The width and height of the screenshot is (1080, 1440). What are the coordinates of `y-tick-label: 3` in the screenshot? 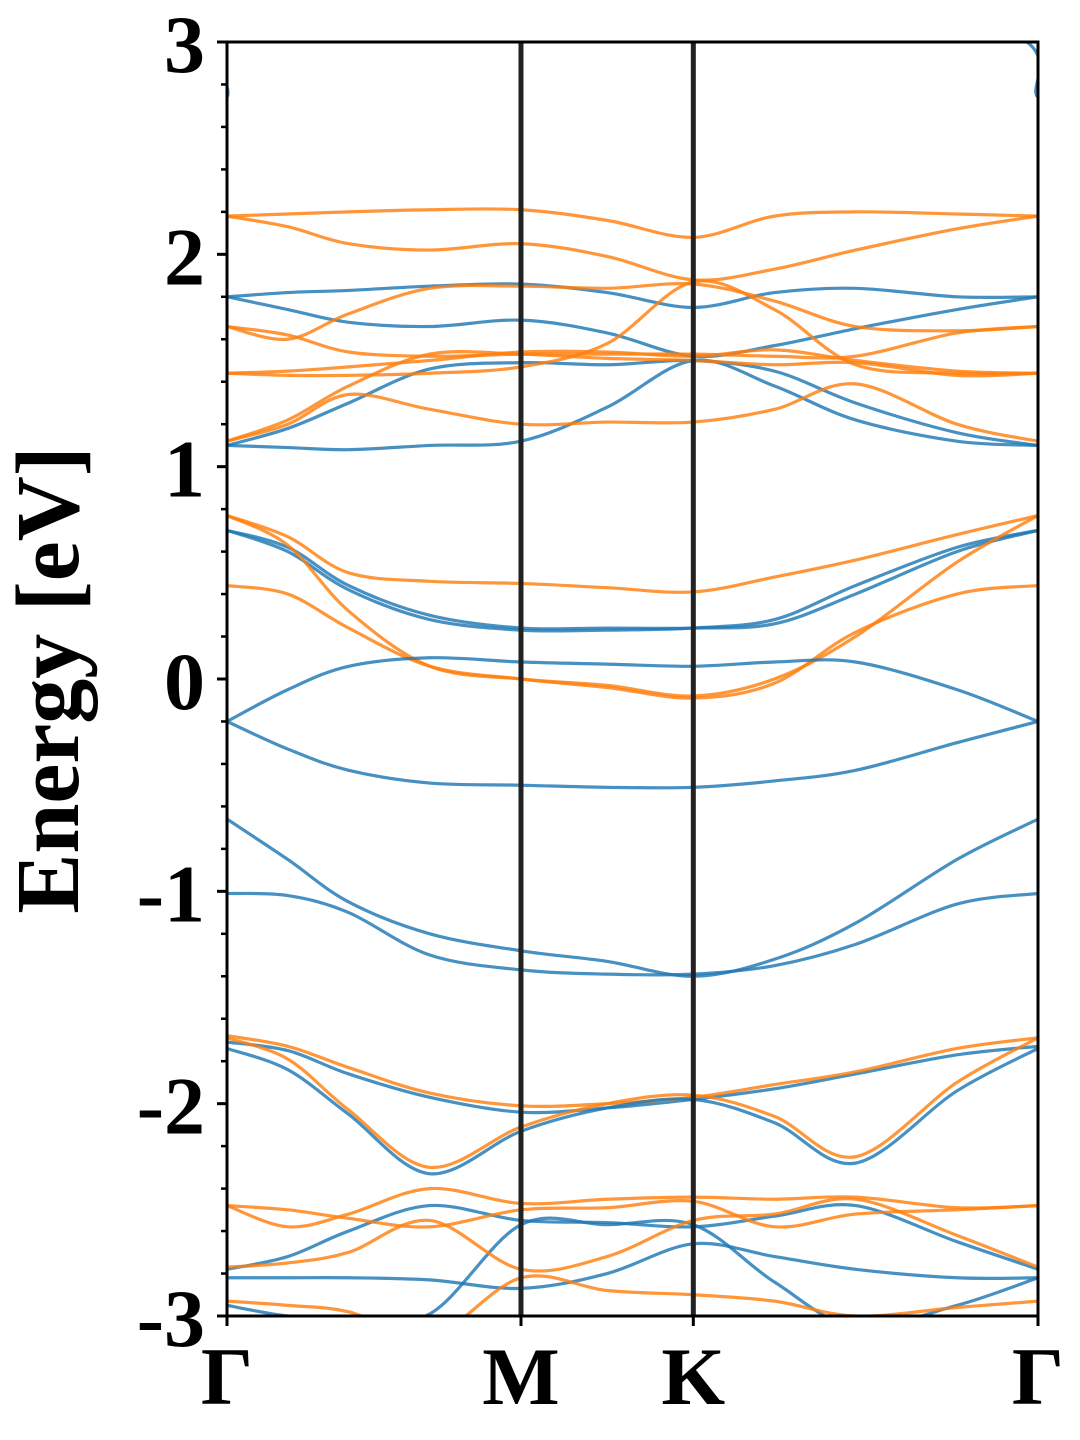 It's located at (184, 45).